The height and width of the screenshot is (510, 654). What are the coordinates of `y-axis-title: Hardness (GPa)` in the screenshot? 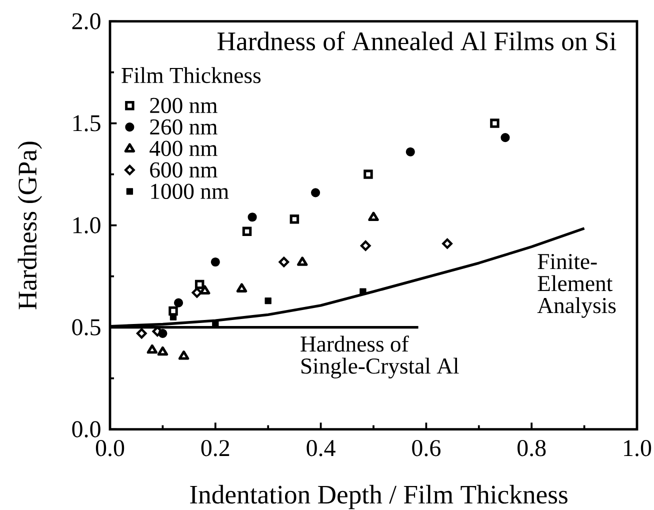 It's located at (30, 226).